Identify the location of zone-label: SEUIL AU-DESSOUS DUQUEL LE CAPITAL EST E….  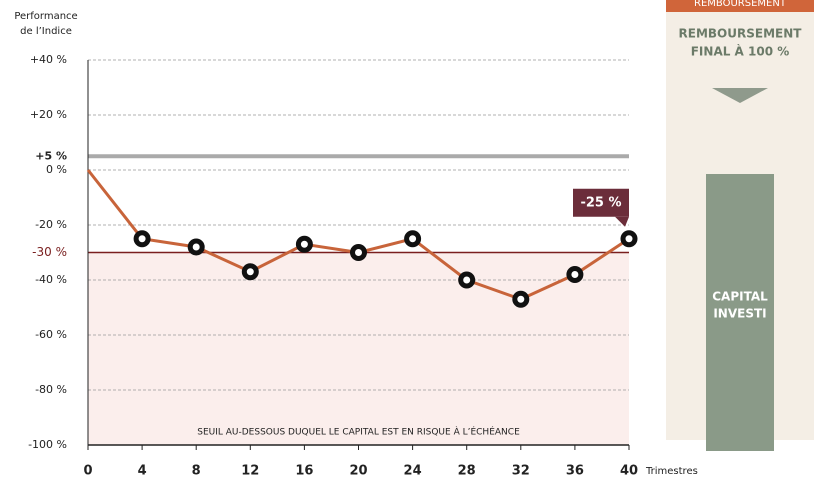
(358, 432).